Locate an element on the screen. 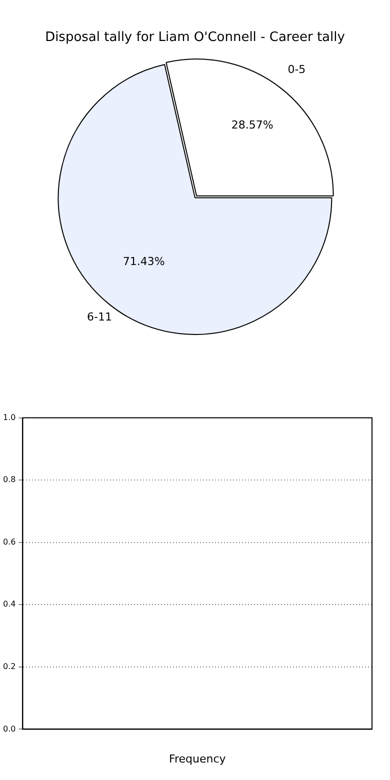  slice-label: 0-5 is located at coordinates (297, 69).